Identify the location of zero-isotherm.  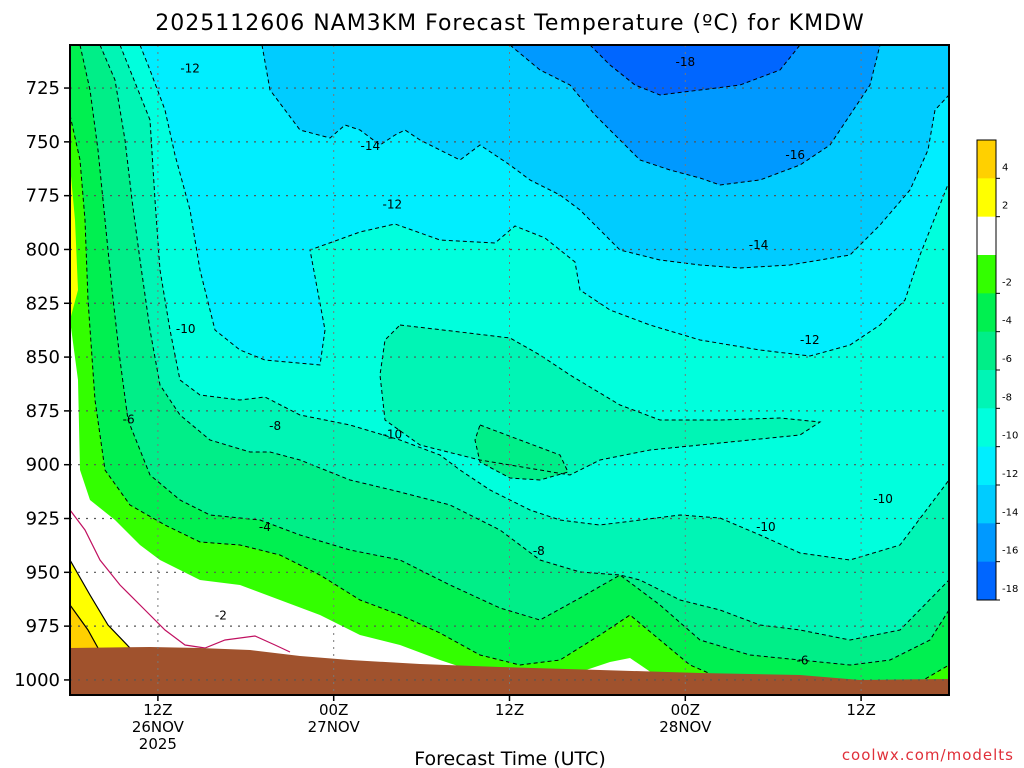
(180, 581).